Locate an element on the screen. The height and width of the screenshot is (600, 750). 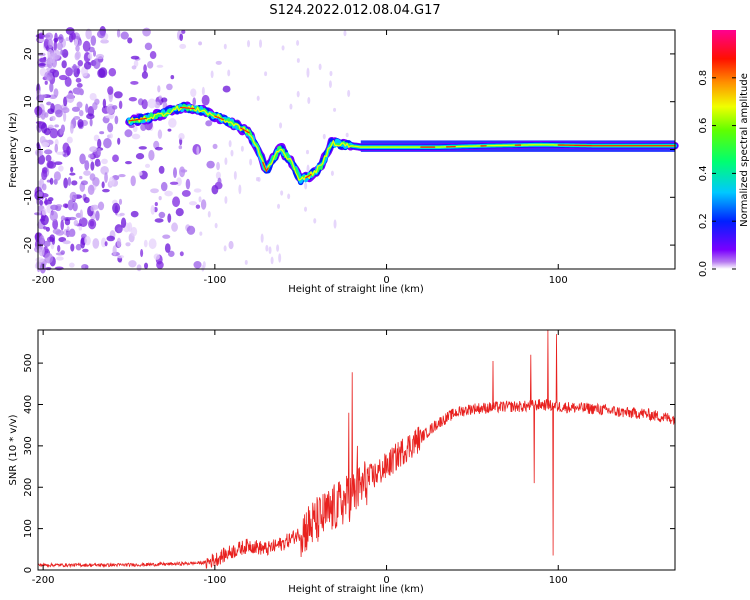
spectrogram-y-tick-label: 20 is located at coordinates (28, 54).